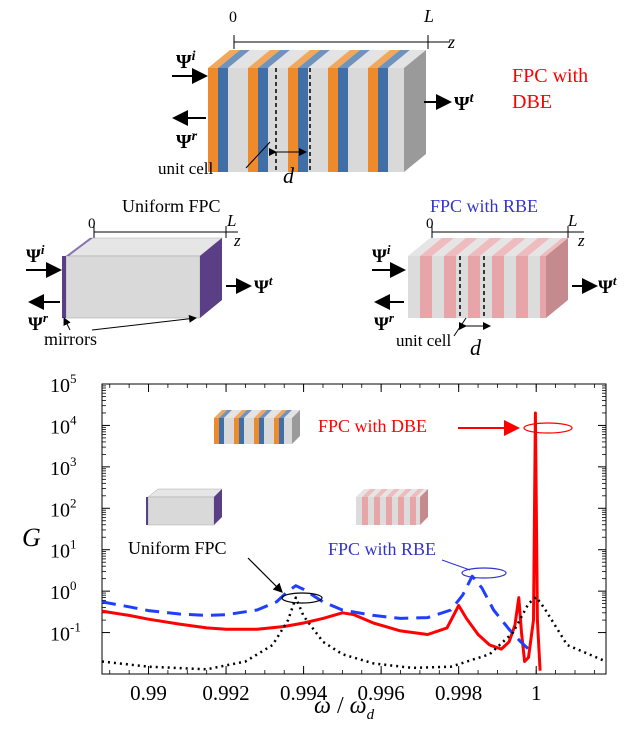 Image resolution: width=624 pixels, height=730 pixels. What do you see at coordinates (171, 206) in the screenshot?
I see `uniform-title: Uniform FPC` at bounding box center [171, 206].